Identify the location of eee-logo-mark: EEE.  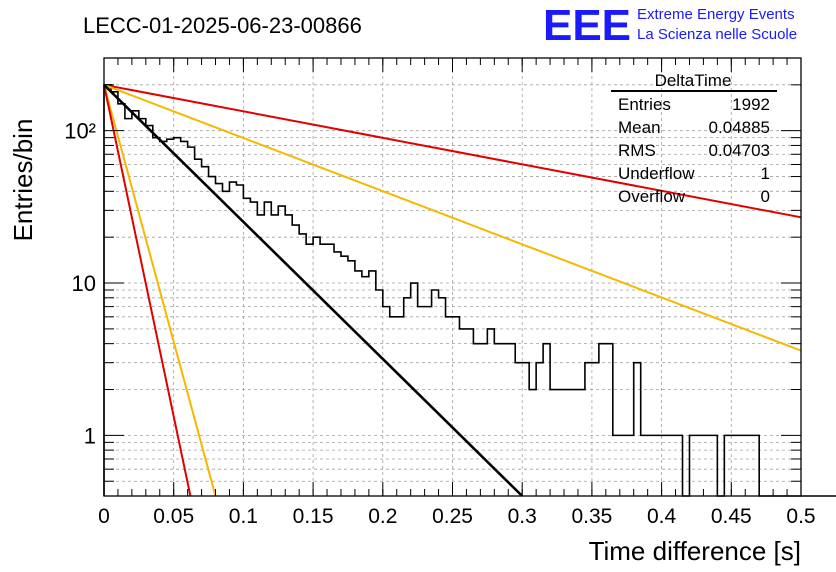
(587, 25).